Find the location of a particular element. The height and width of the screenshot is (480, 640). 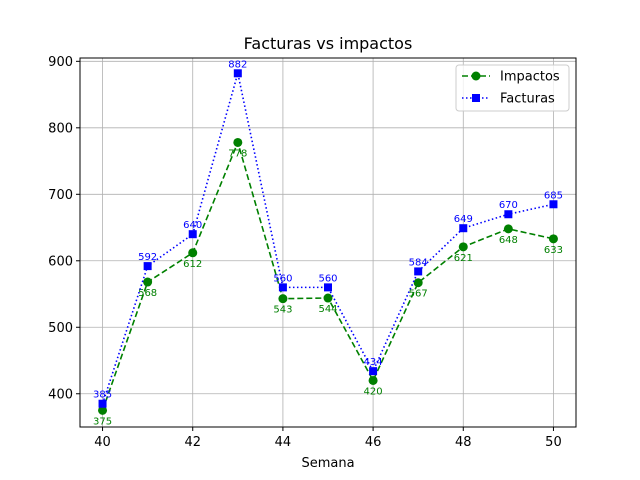

data-label-facturas: 649 is located at coordinates (463, 219).